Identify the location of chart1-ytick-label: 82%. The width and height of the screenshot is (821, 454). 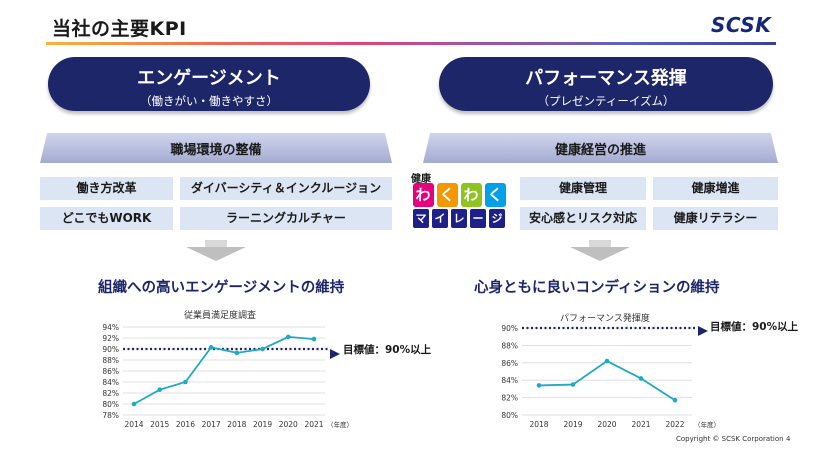
(110, 393).